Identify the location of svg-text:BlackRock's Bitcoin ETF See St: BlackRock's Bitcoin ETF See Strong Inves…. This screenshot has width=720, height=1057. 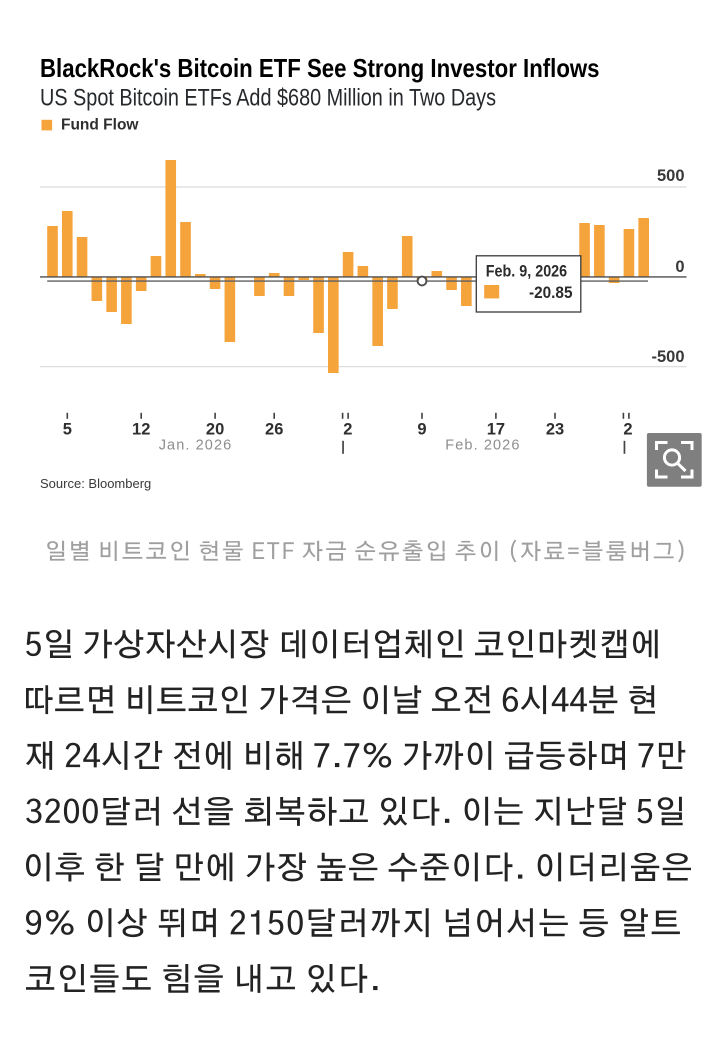
(320, 69).